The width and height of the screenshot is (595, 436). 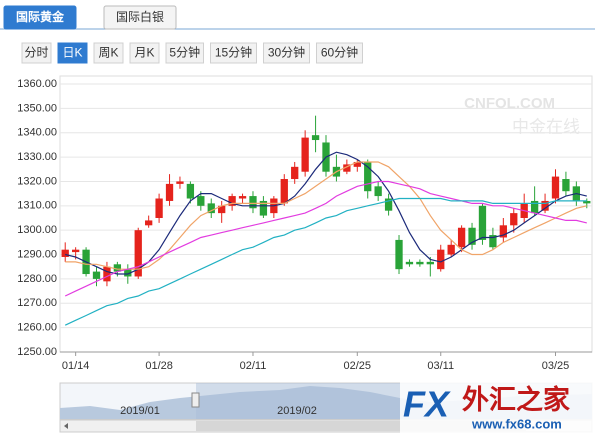 I want to click on tab-label: 国际黄金, so click(x=40, y=16).